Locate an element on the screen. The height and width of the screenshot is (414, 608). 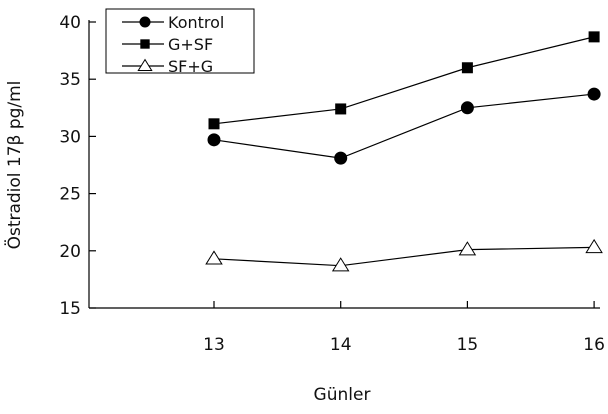
legend-label: Kontrol is located at coordinates (196, 22).